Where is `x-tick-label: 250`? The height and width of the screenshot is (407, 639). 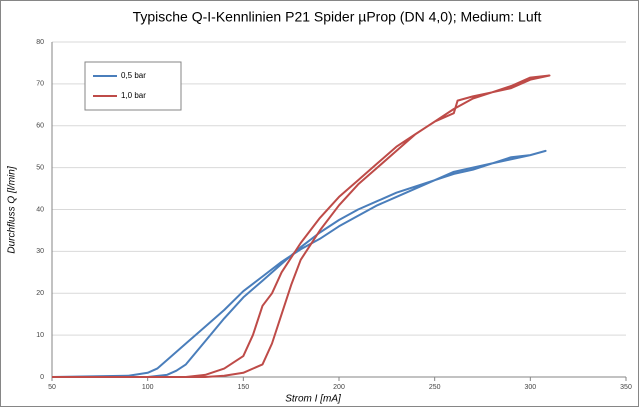
x-tick-label: 250 is located at coordinates (435, 387).